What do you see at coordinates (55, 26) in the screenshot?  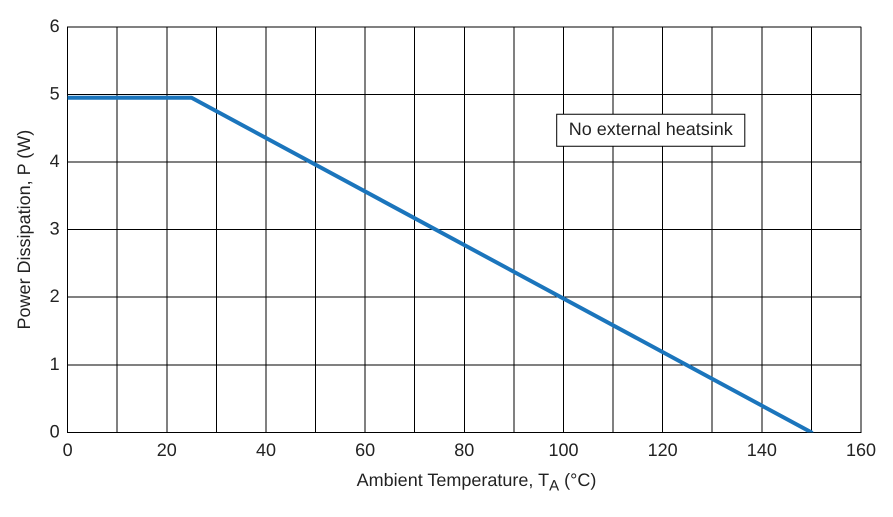 I see `y-tick-label: 6` at bounding box center [55, 26].